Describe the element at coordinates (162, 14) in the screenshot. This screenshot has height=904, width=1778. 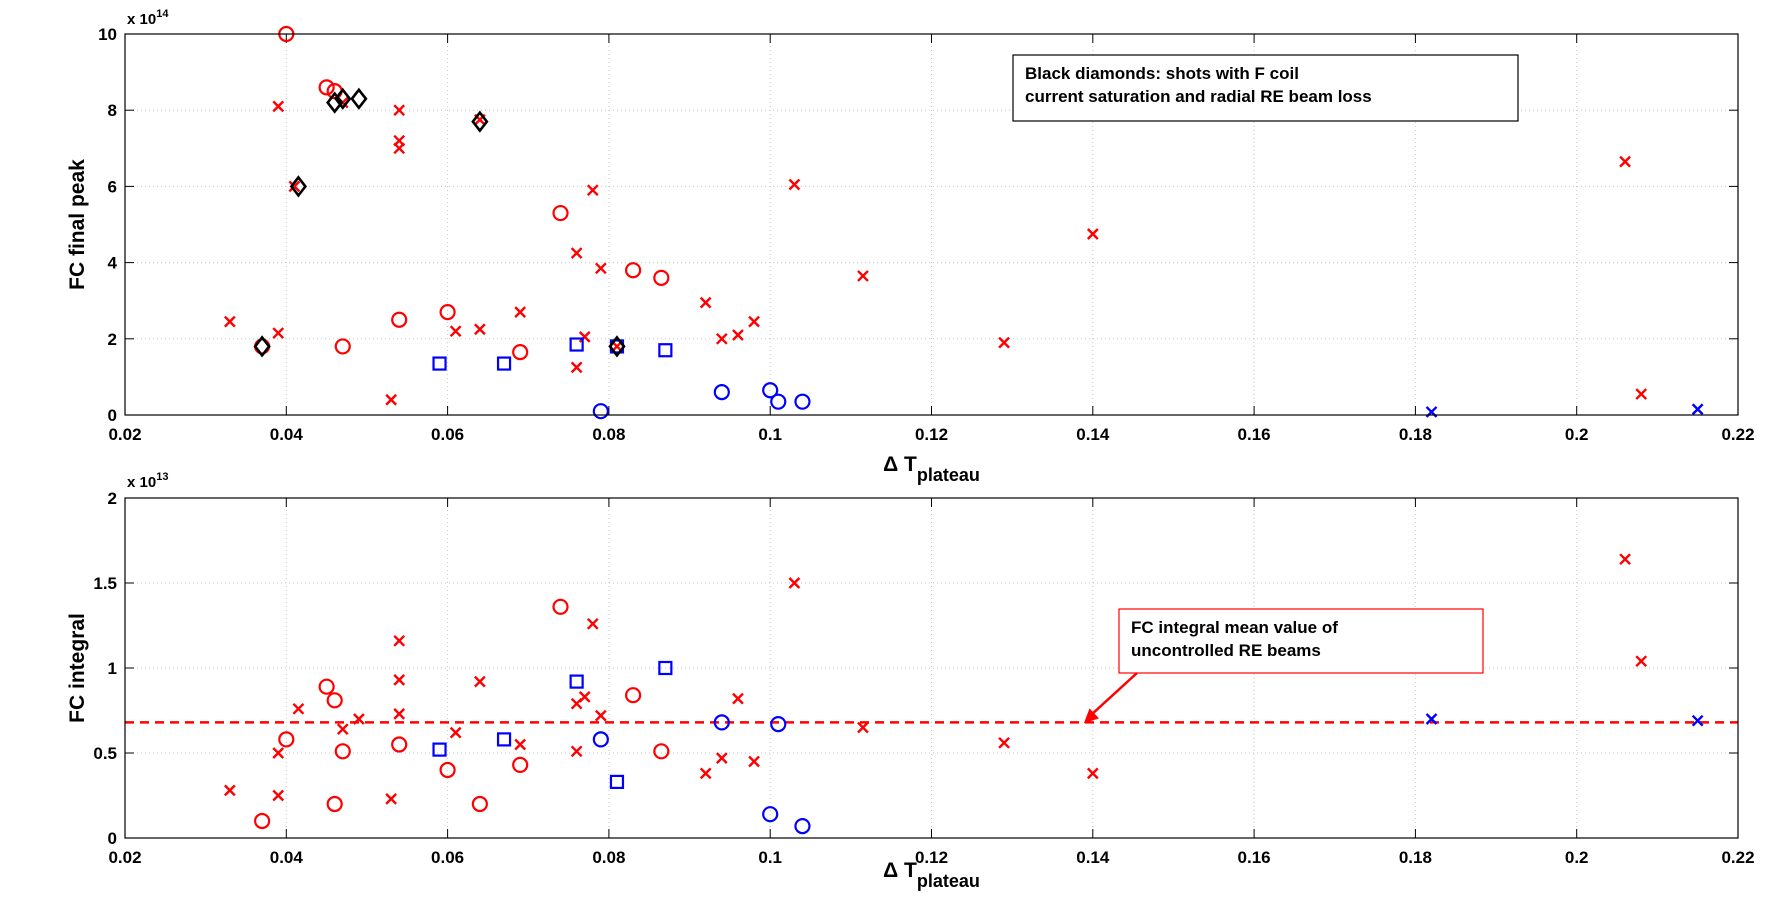
I see `axis-multiplier-exponent: 14` at that location.